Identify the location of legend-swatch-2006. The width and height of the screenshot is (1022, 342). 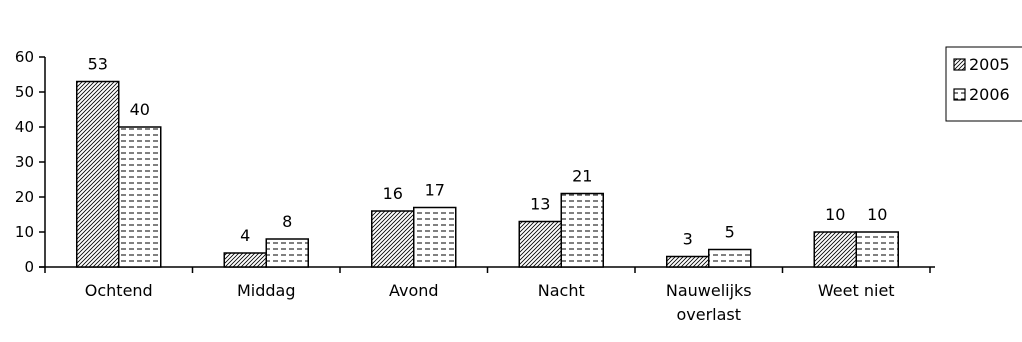
(959, 94).